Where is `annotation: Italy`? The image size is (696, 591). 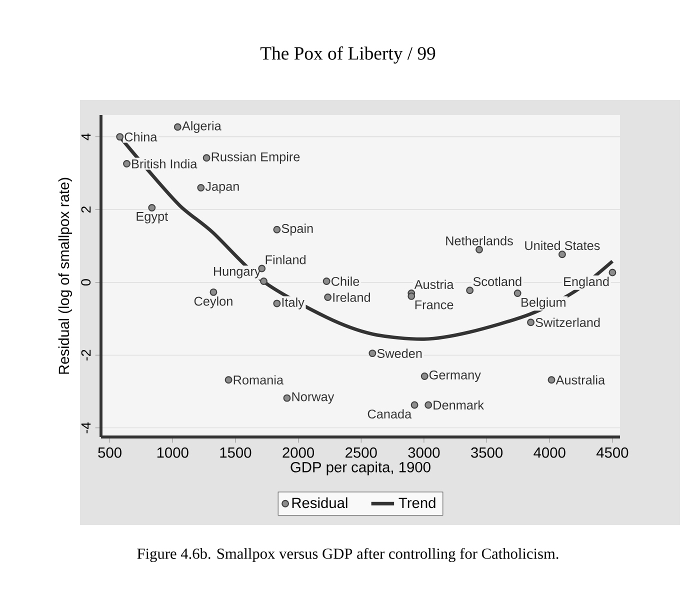
annotation: Italy is located at coordinates (293, 304).